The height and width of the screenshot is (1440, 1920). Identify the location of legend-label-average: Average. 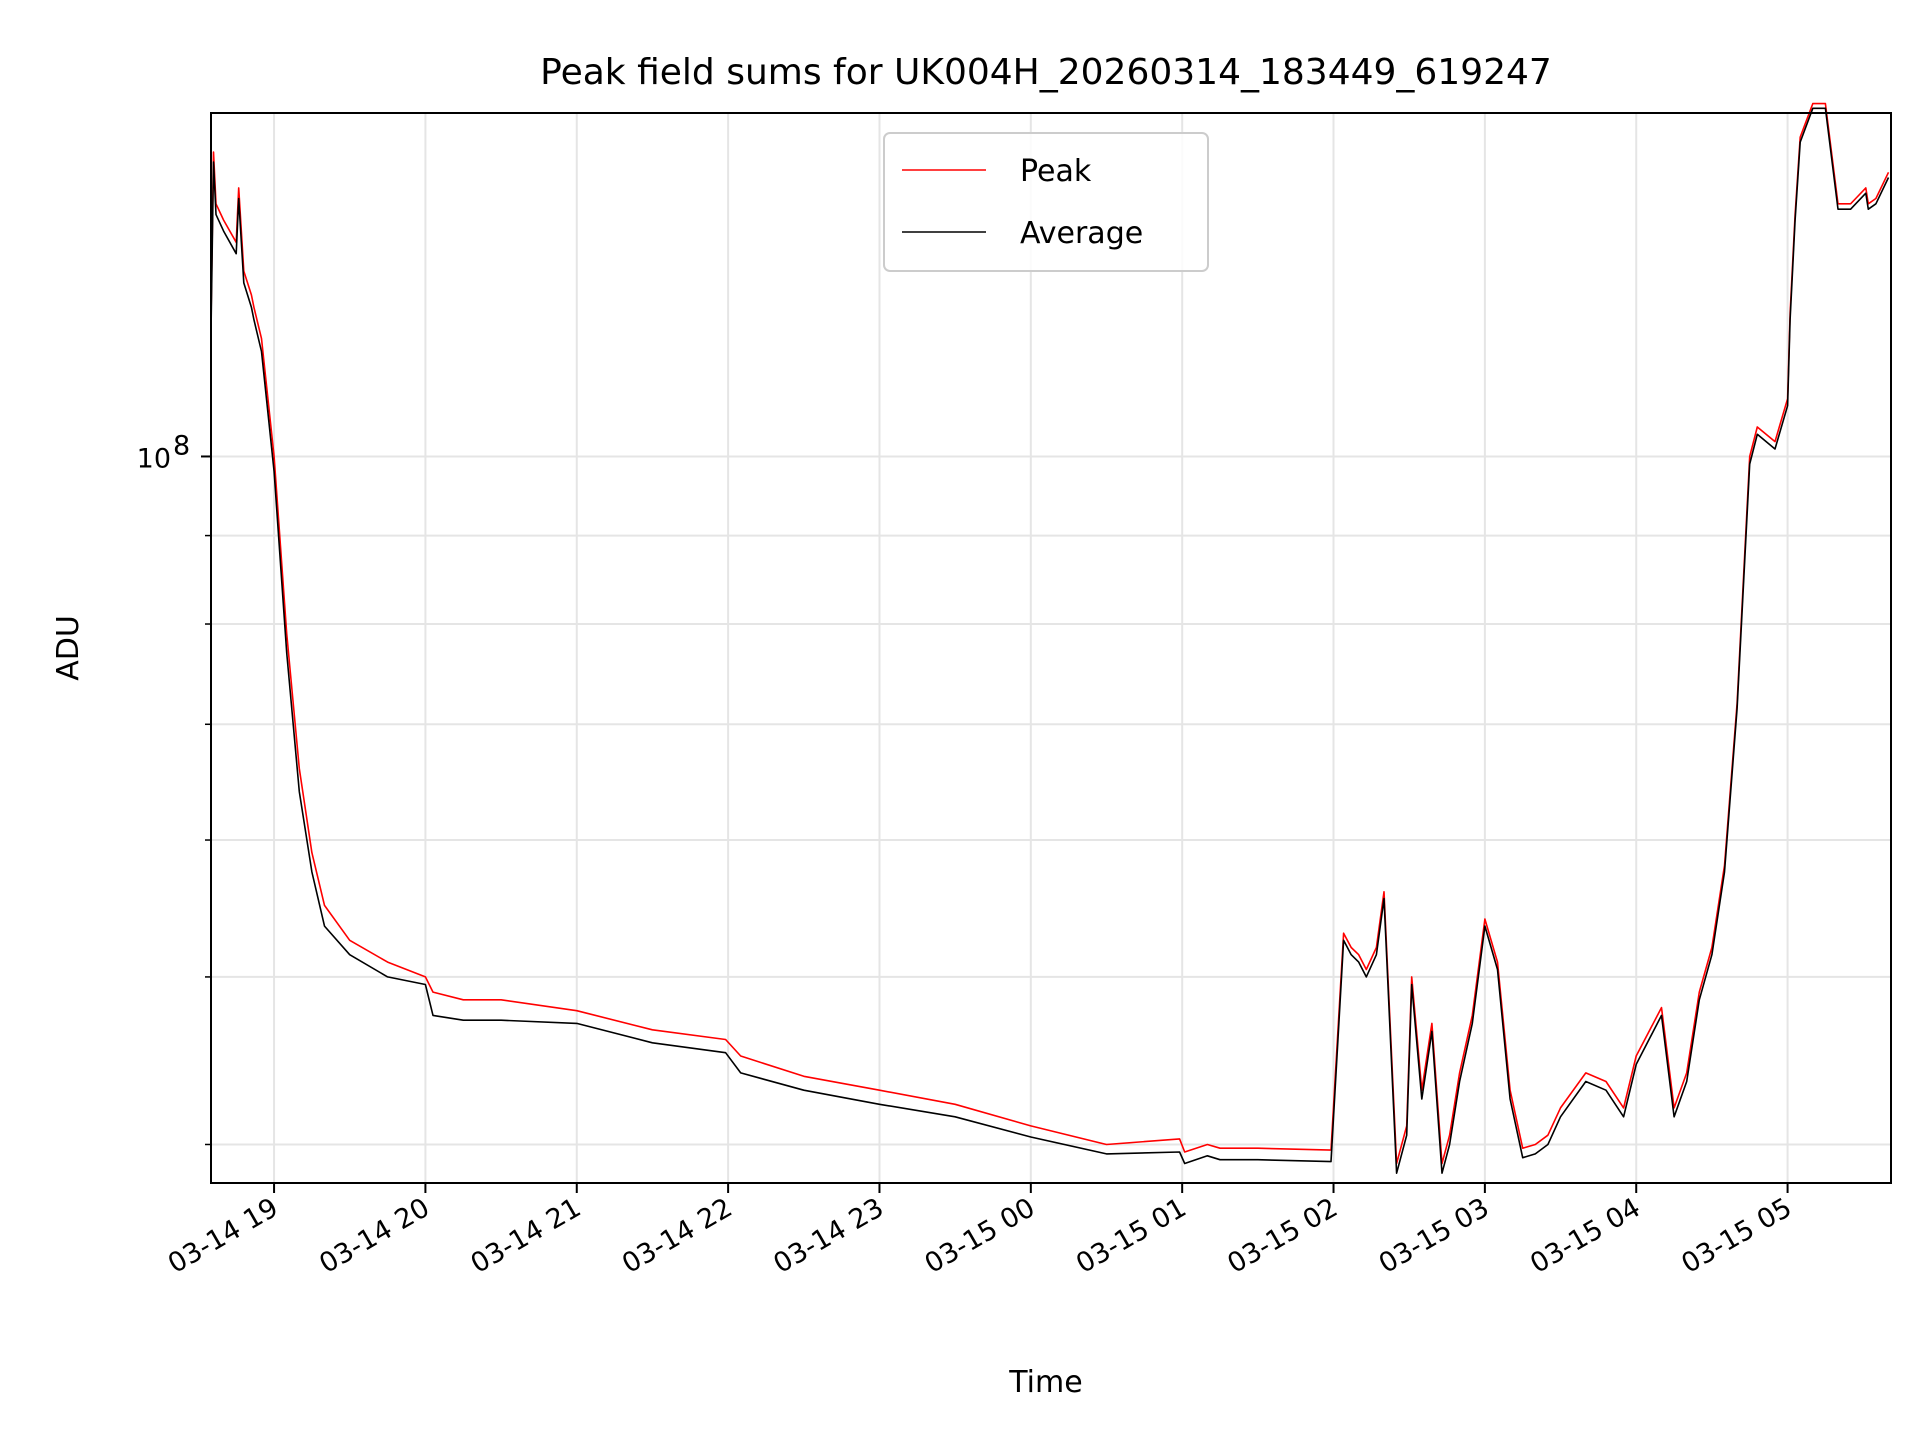
(1081, 233).